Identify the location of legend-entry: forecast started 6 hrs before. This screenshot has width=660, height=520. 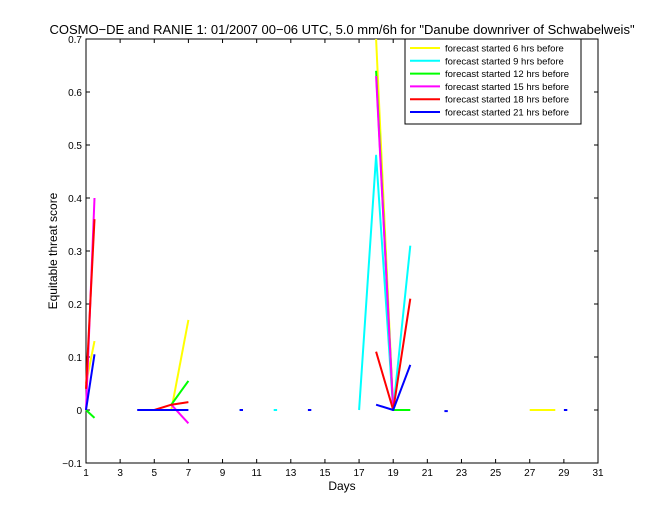
(504, 49).